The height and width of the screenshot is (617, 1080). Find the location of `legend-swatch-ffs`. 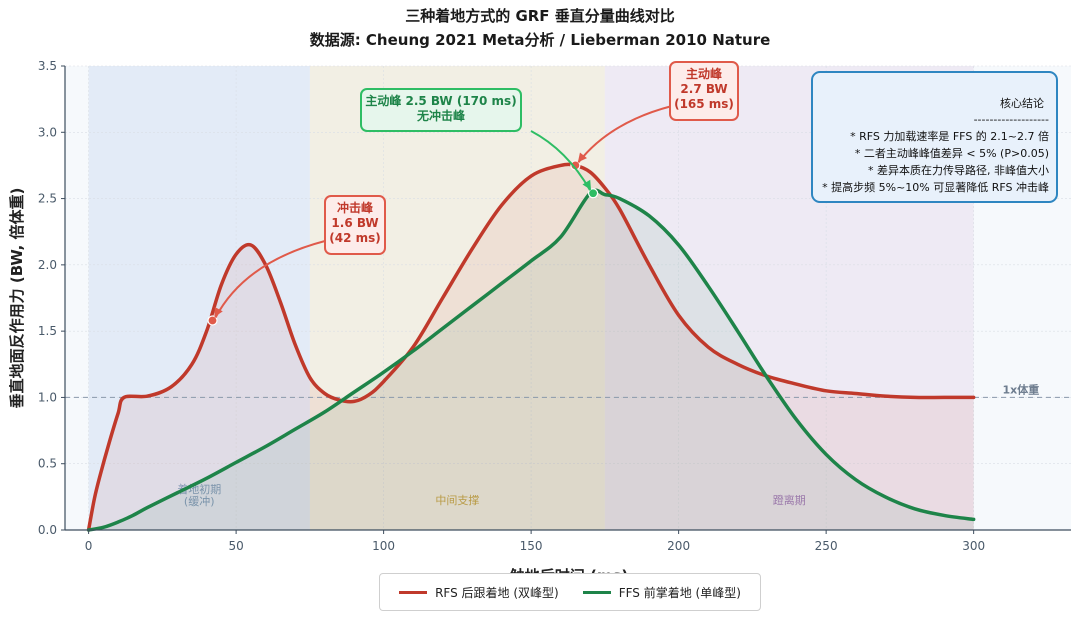

legend-swatch-ffs is located at coordinates (596, 592).